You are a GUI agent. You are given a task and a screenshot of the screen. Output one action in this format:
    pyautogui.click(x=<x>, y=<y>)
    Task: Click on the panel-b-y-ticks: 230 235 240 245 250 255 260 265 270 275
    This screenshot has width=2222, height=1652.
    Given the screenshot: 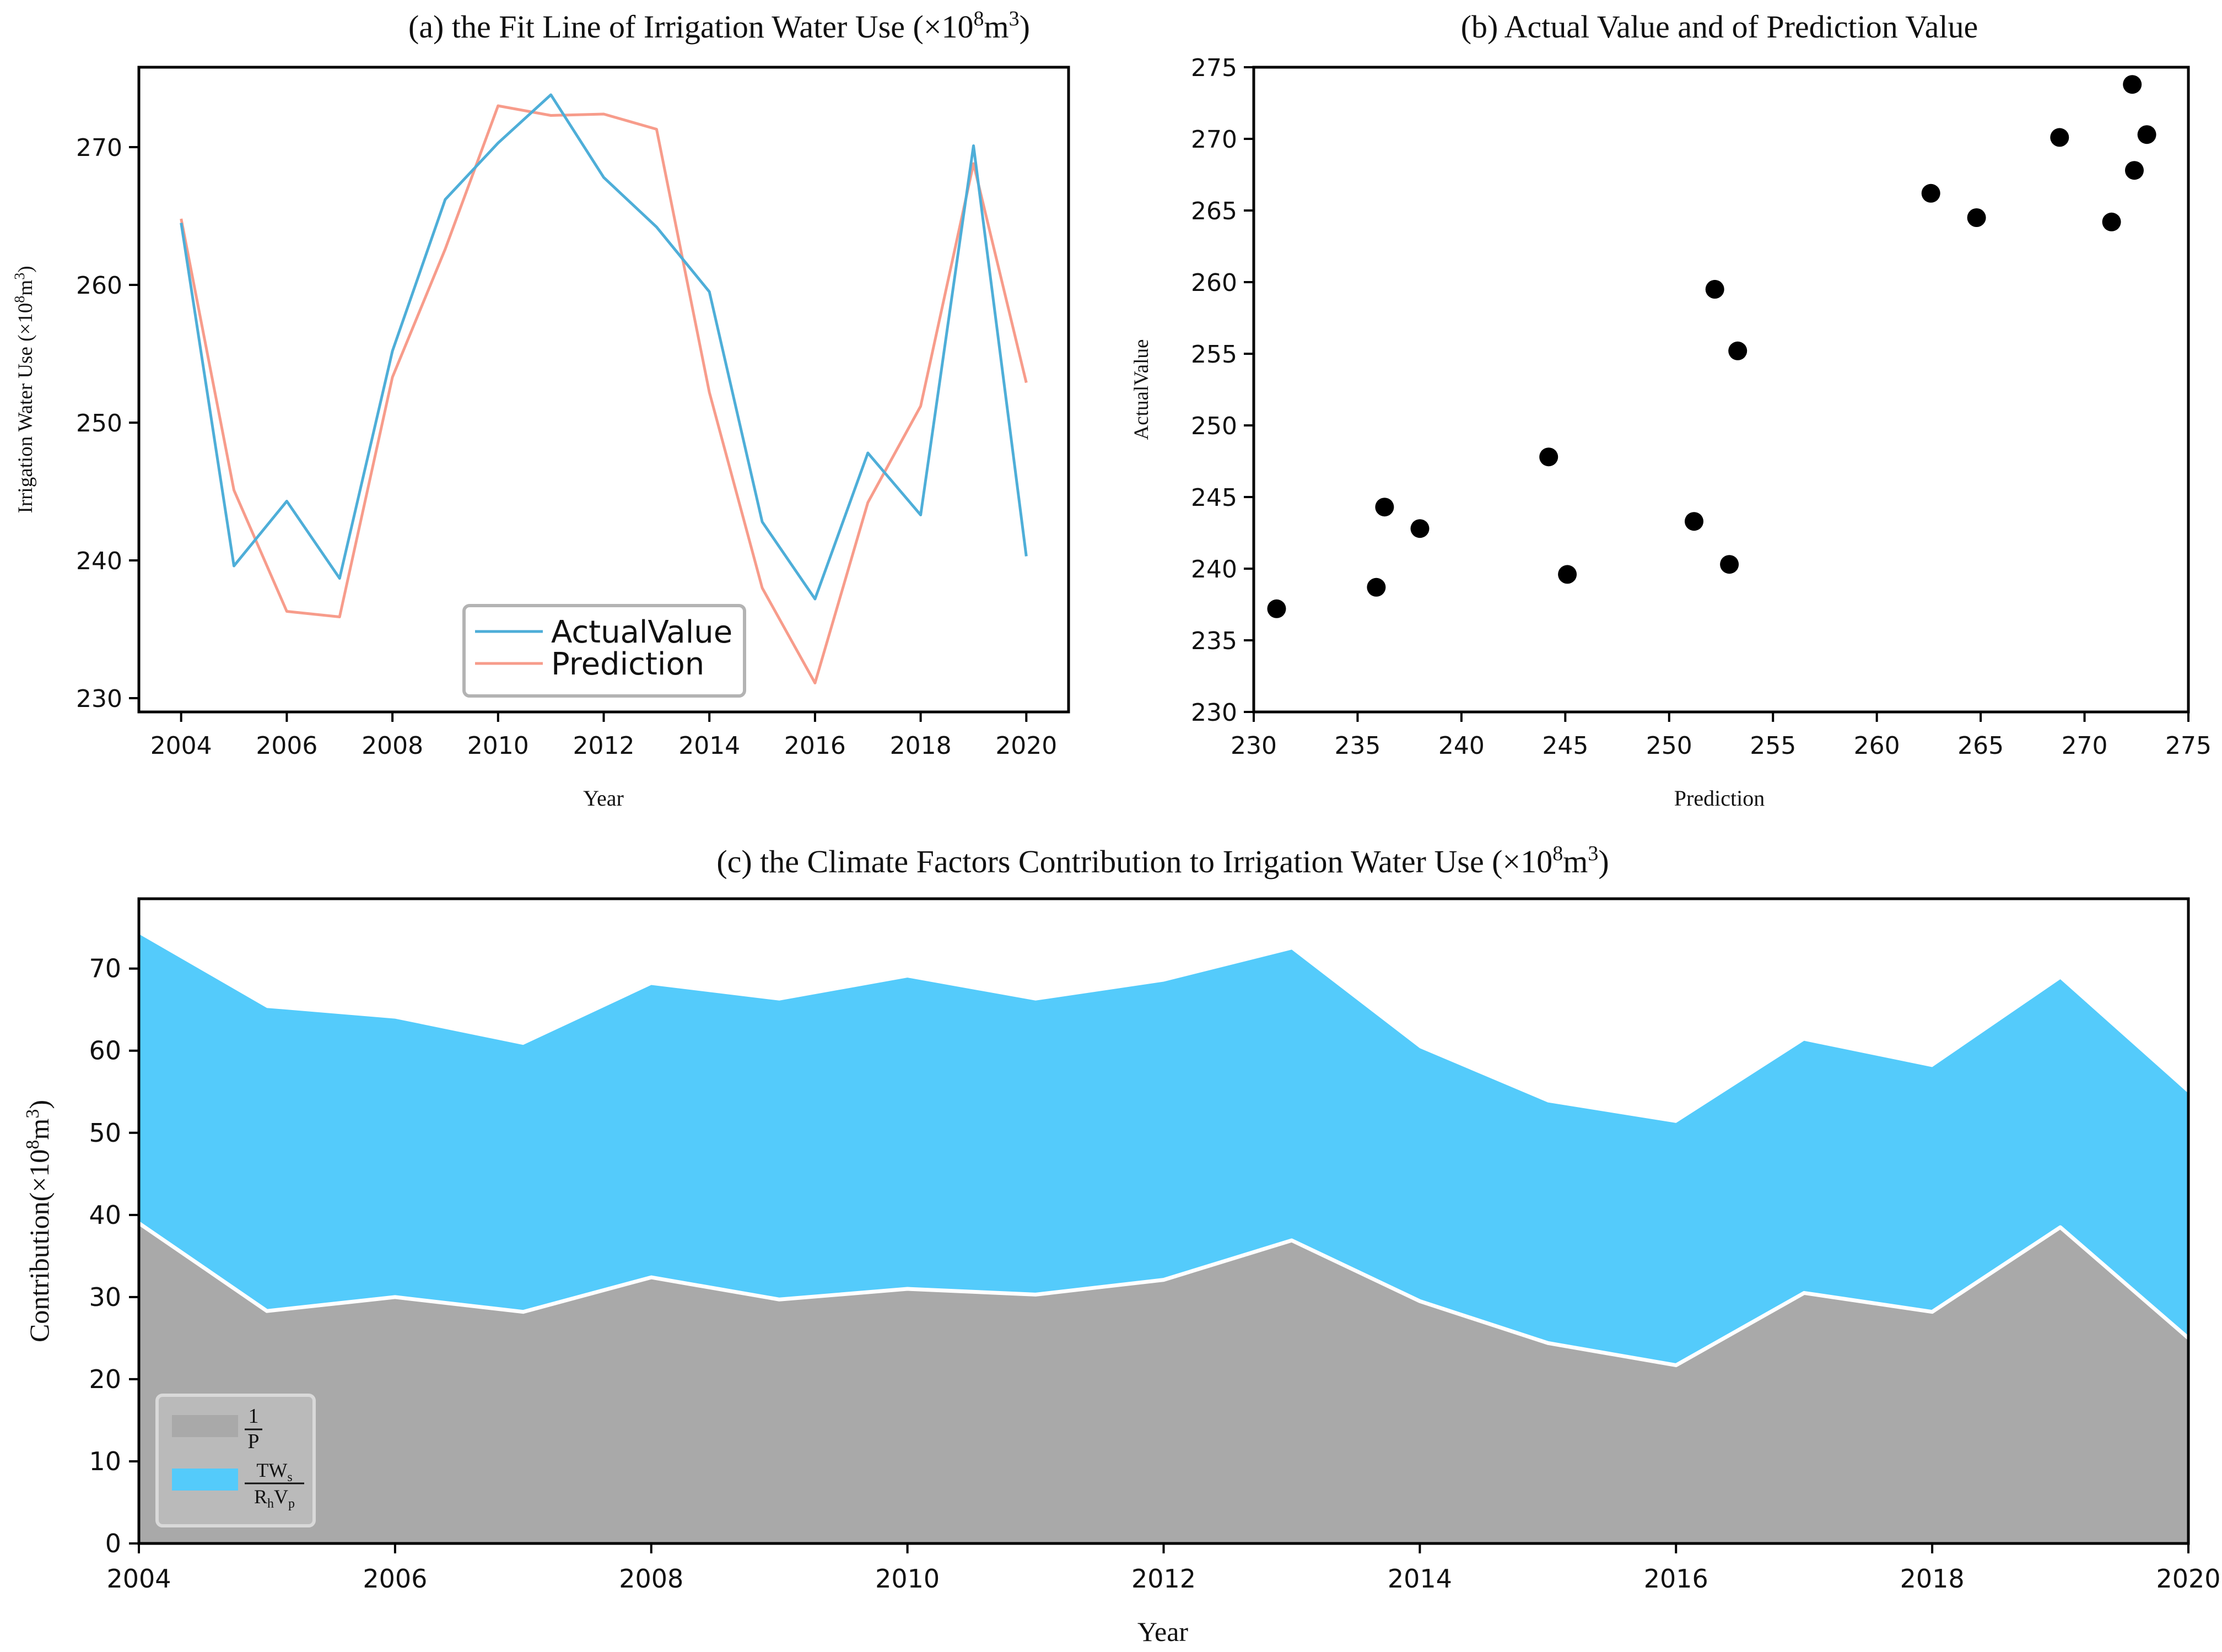 What is the action you would take?
    pyautogui.click(x=1223, y=390)
    